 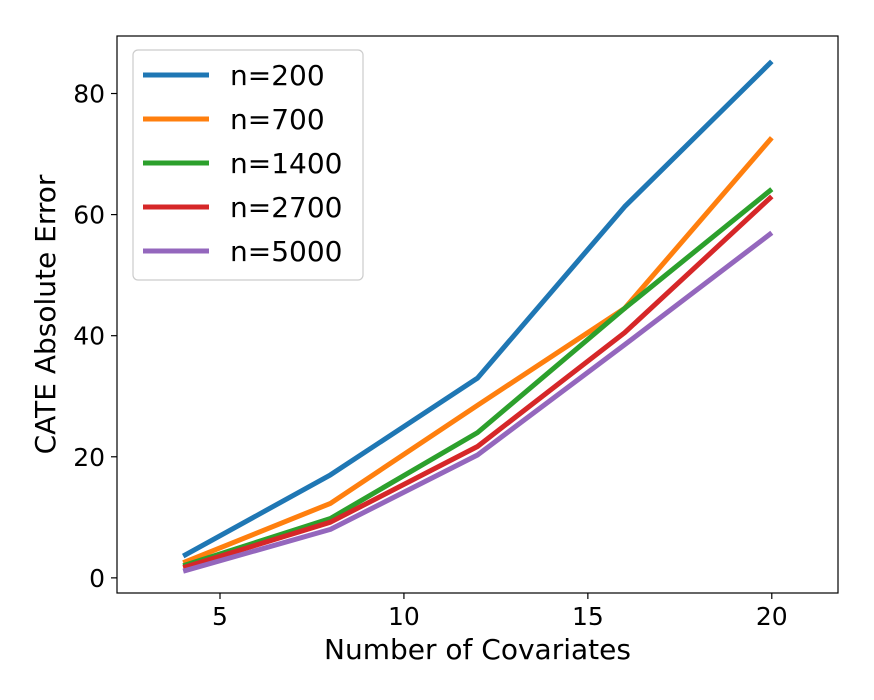 I want to click on legend-label-1: n=700, so click(x=277, y=119).